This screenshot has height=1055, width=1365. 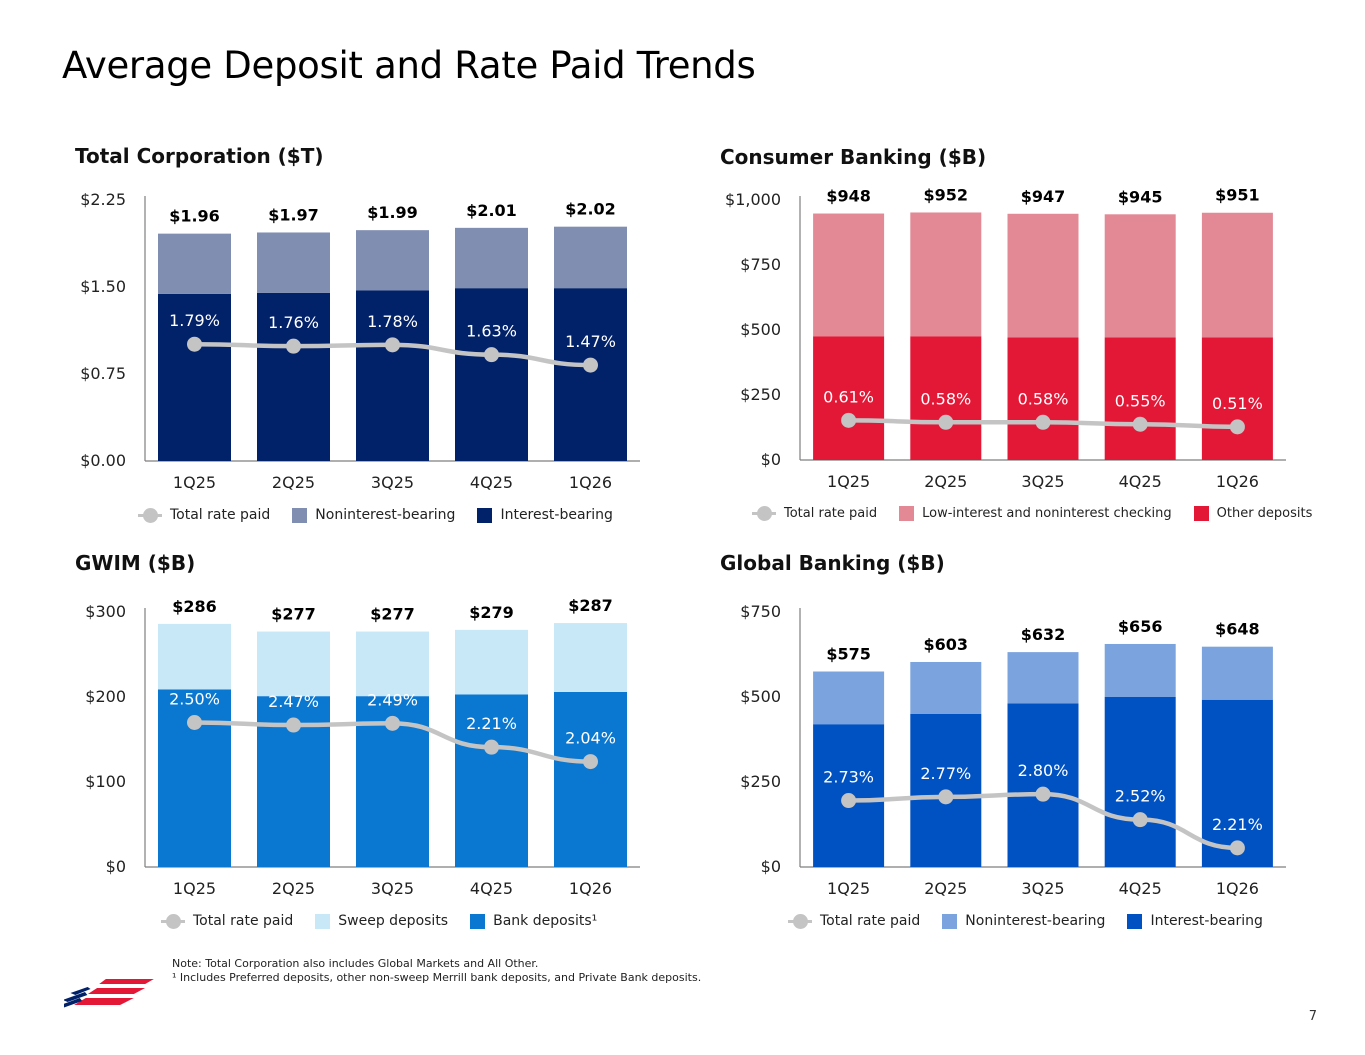 What do you see at coordinates (760, 264) in the screenshot?
I see `y-tick-label: $750` at bounding box center [760, 264].